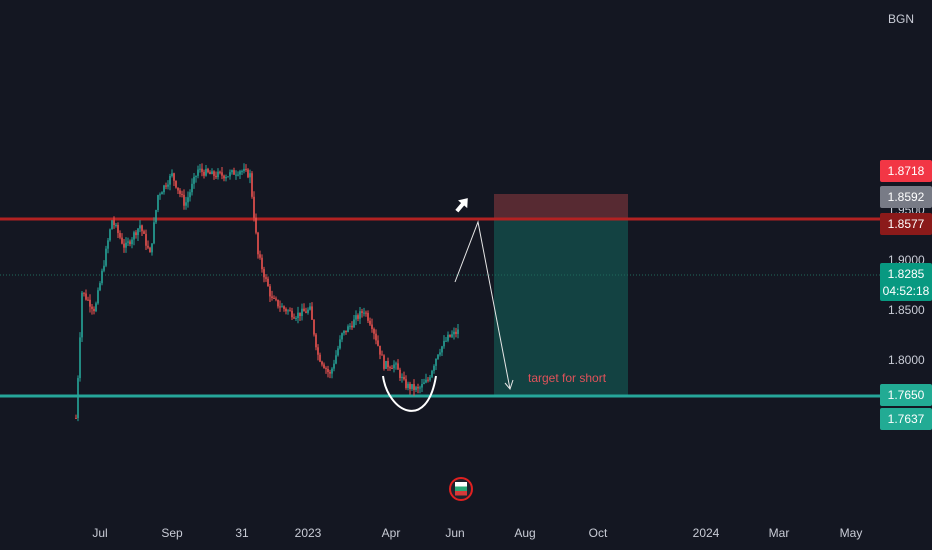  I want to click on profit-target-zone, so click(561, 307).